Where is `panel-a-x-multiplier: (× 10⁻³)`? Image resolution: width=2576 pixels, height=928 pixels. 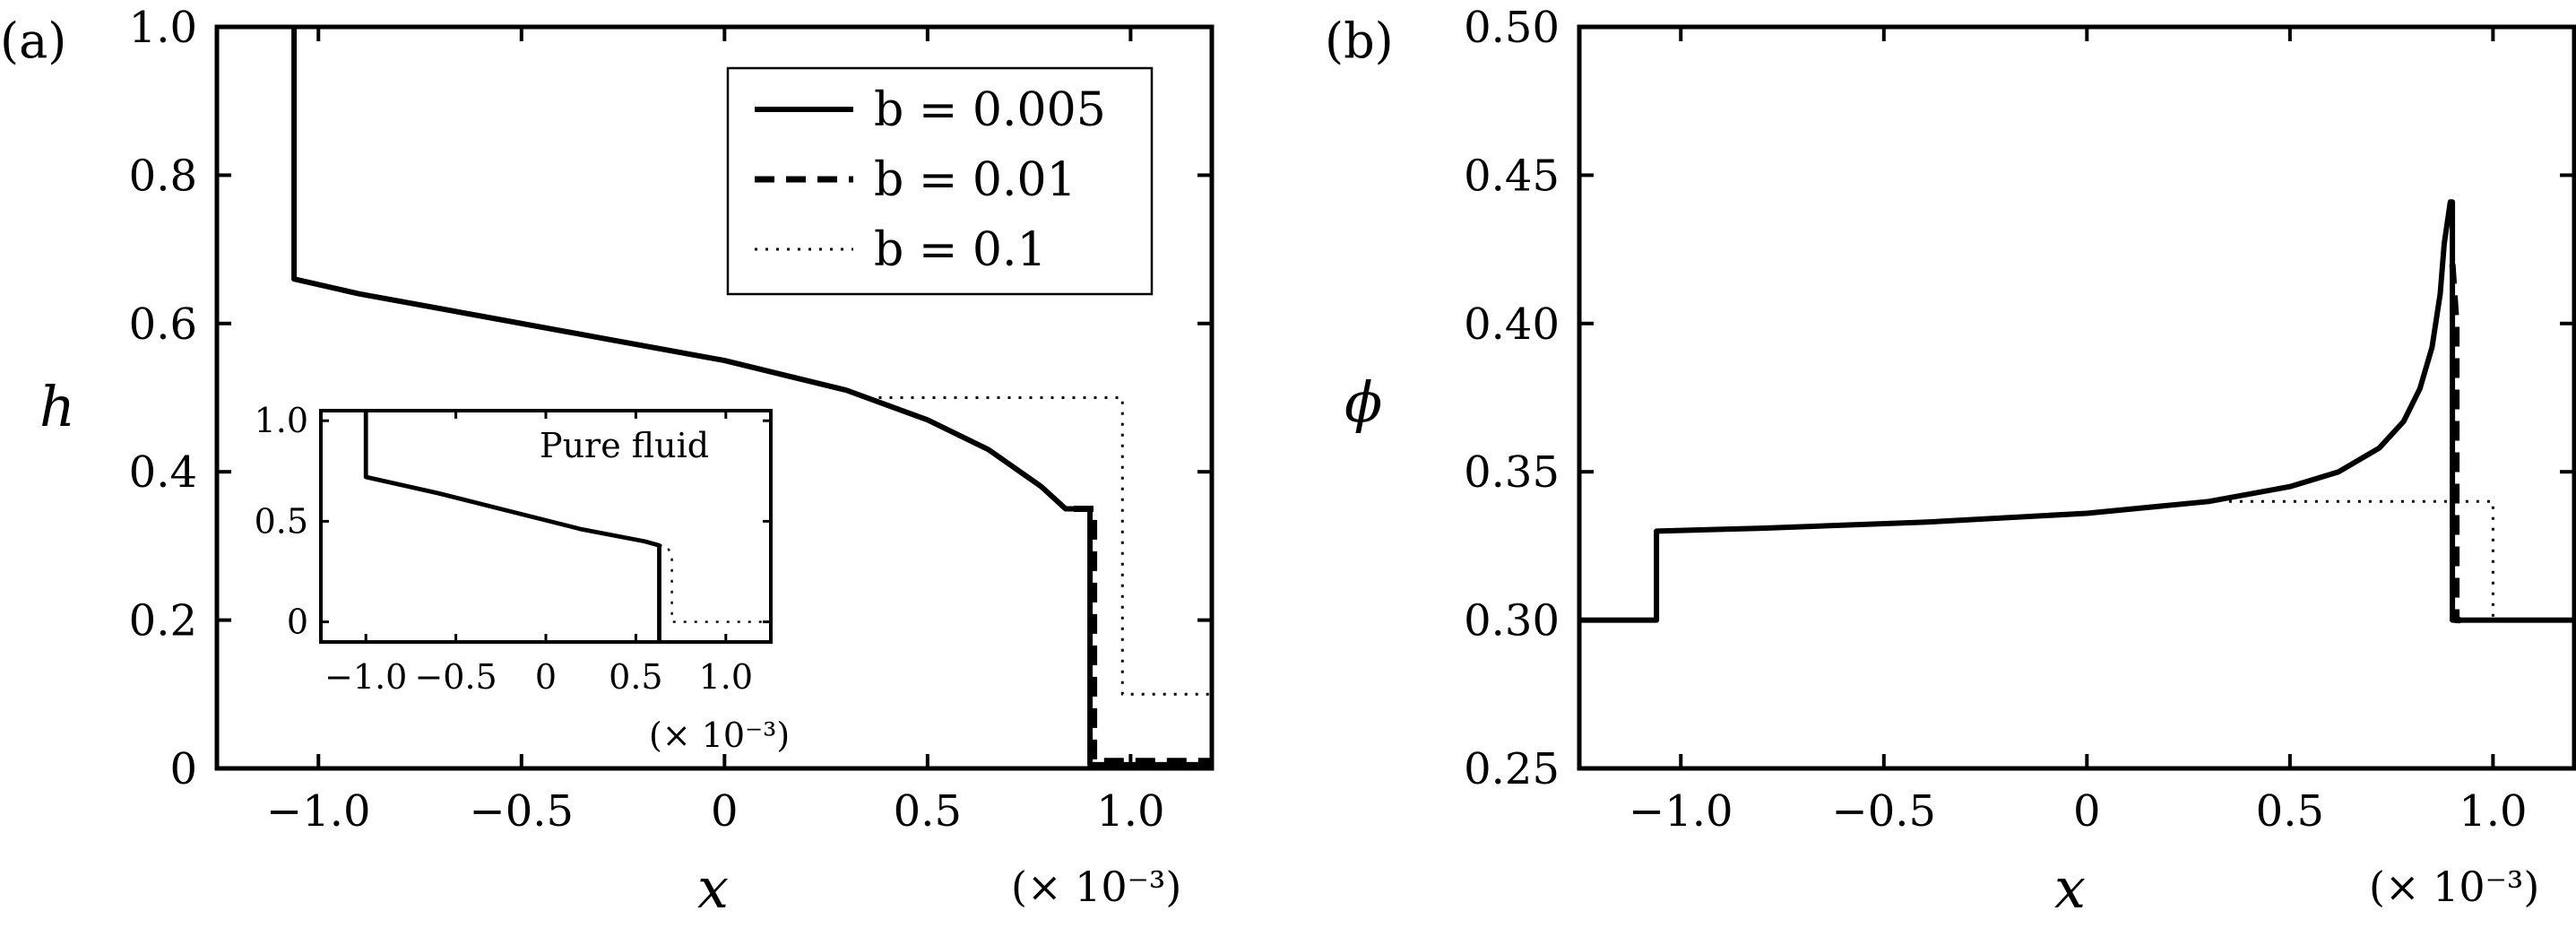 panel-a-x-multiplier: (× 10⁻³) is located at coordinates (1096, 887).